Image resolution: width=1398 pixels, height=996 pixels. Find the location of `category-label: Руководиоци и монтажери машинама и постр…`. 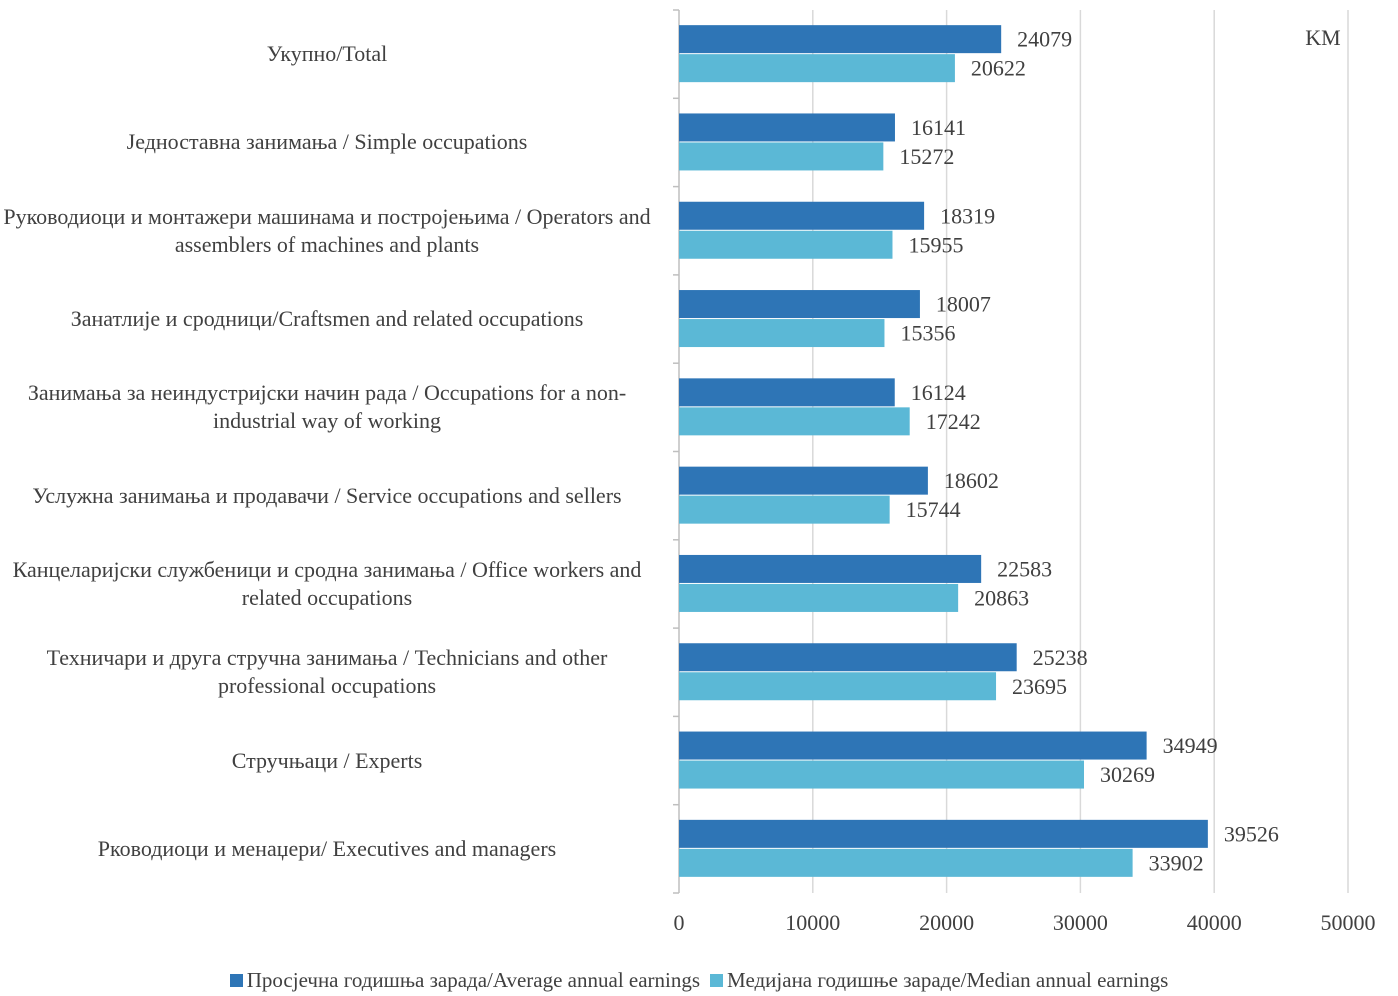

category-label: Руководиоци и монтажери машинама и постр… is located at coordinates (327, 230).